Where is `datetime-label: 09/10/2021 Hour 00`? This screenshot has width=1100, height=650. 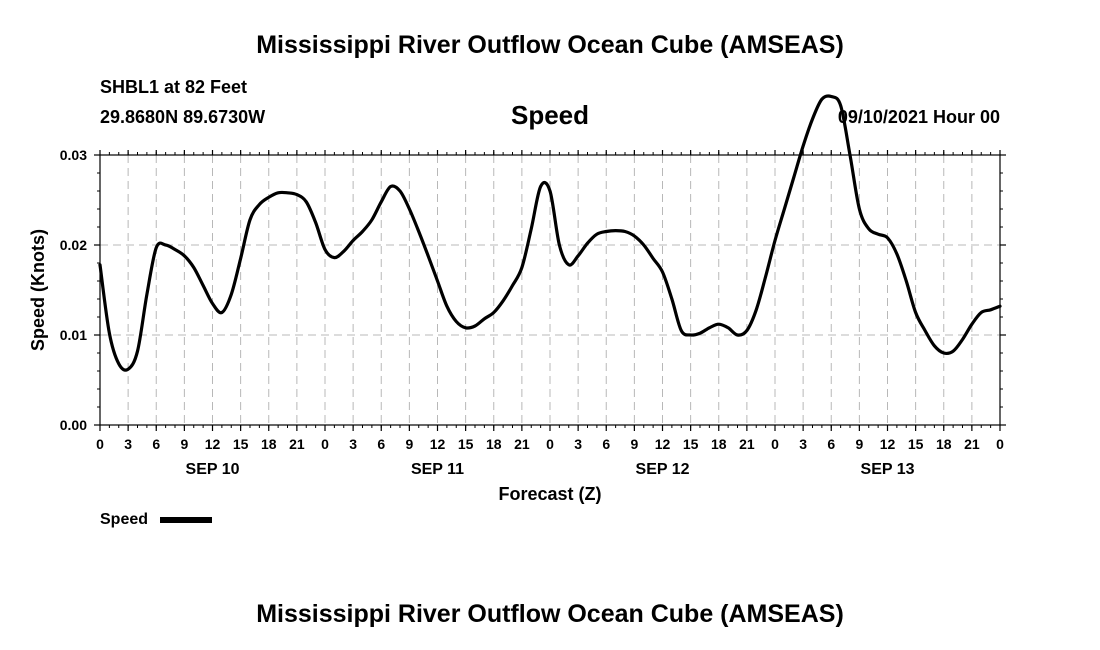
datetime-label: 09/10/2021 Hour 00 is located at coordinates (918, 117).